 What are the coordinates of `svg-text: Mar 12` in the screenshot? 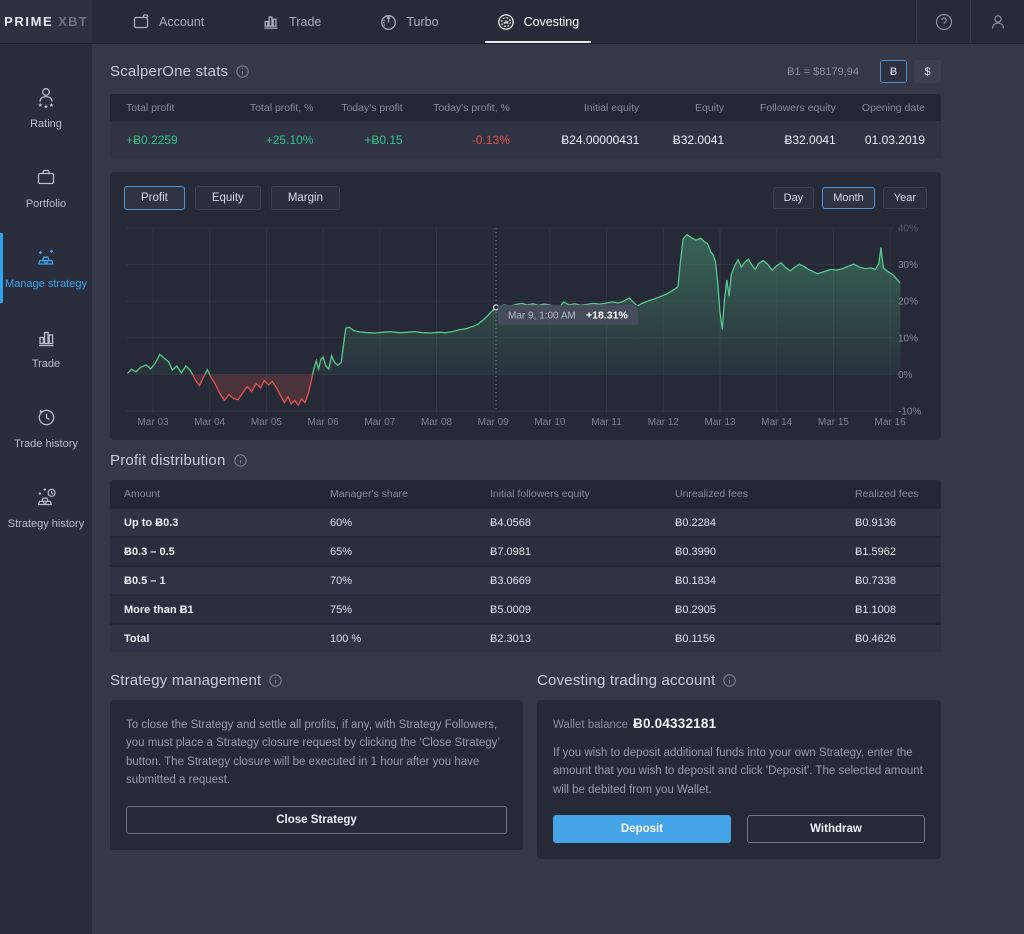 It's located at (664, 422).